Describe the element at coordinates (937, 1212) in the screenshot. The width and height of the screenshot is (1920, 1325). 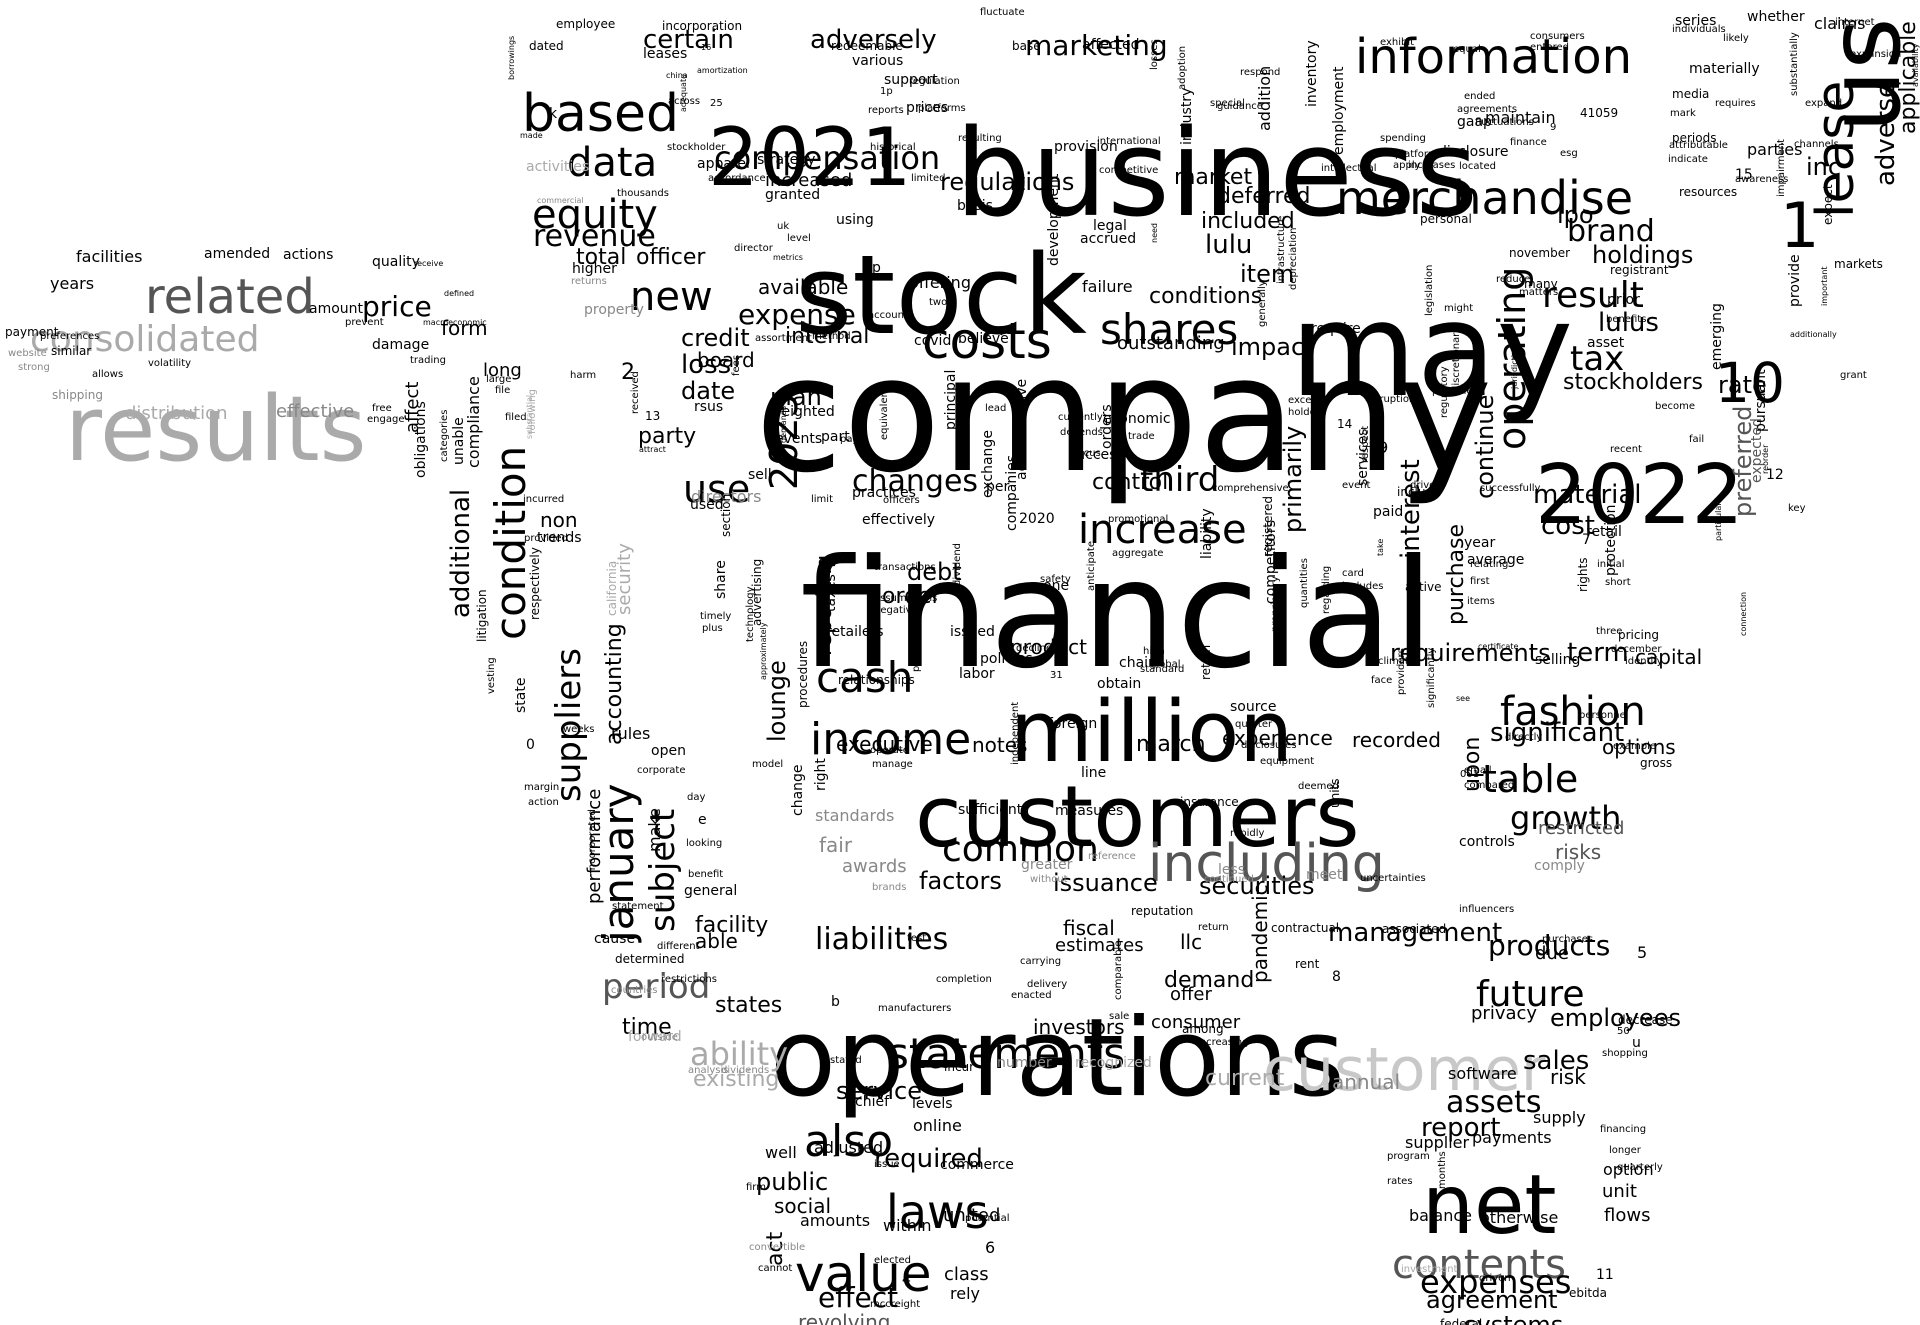
I see `word-laws: laws` at that location.